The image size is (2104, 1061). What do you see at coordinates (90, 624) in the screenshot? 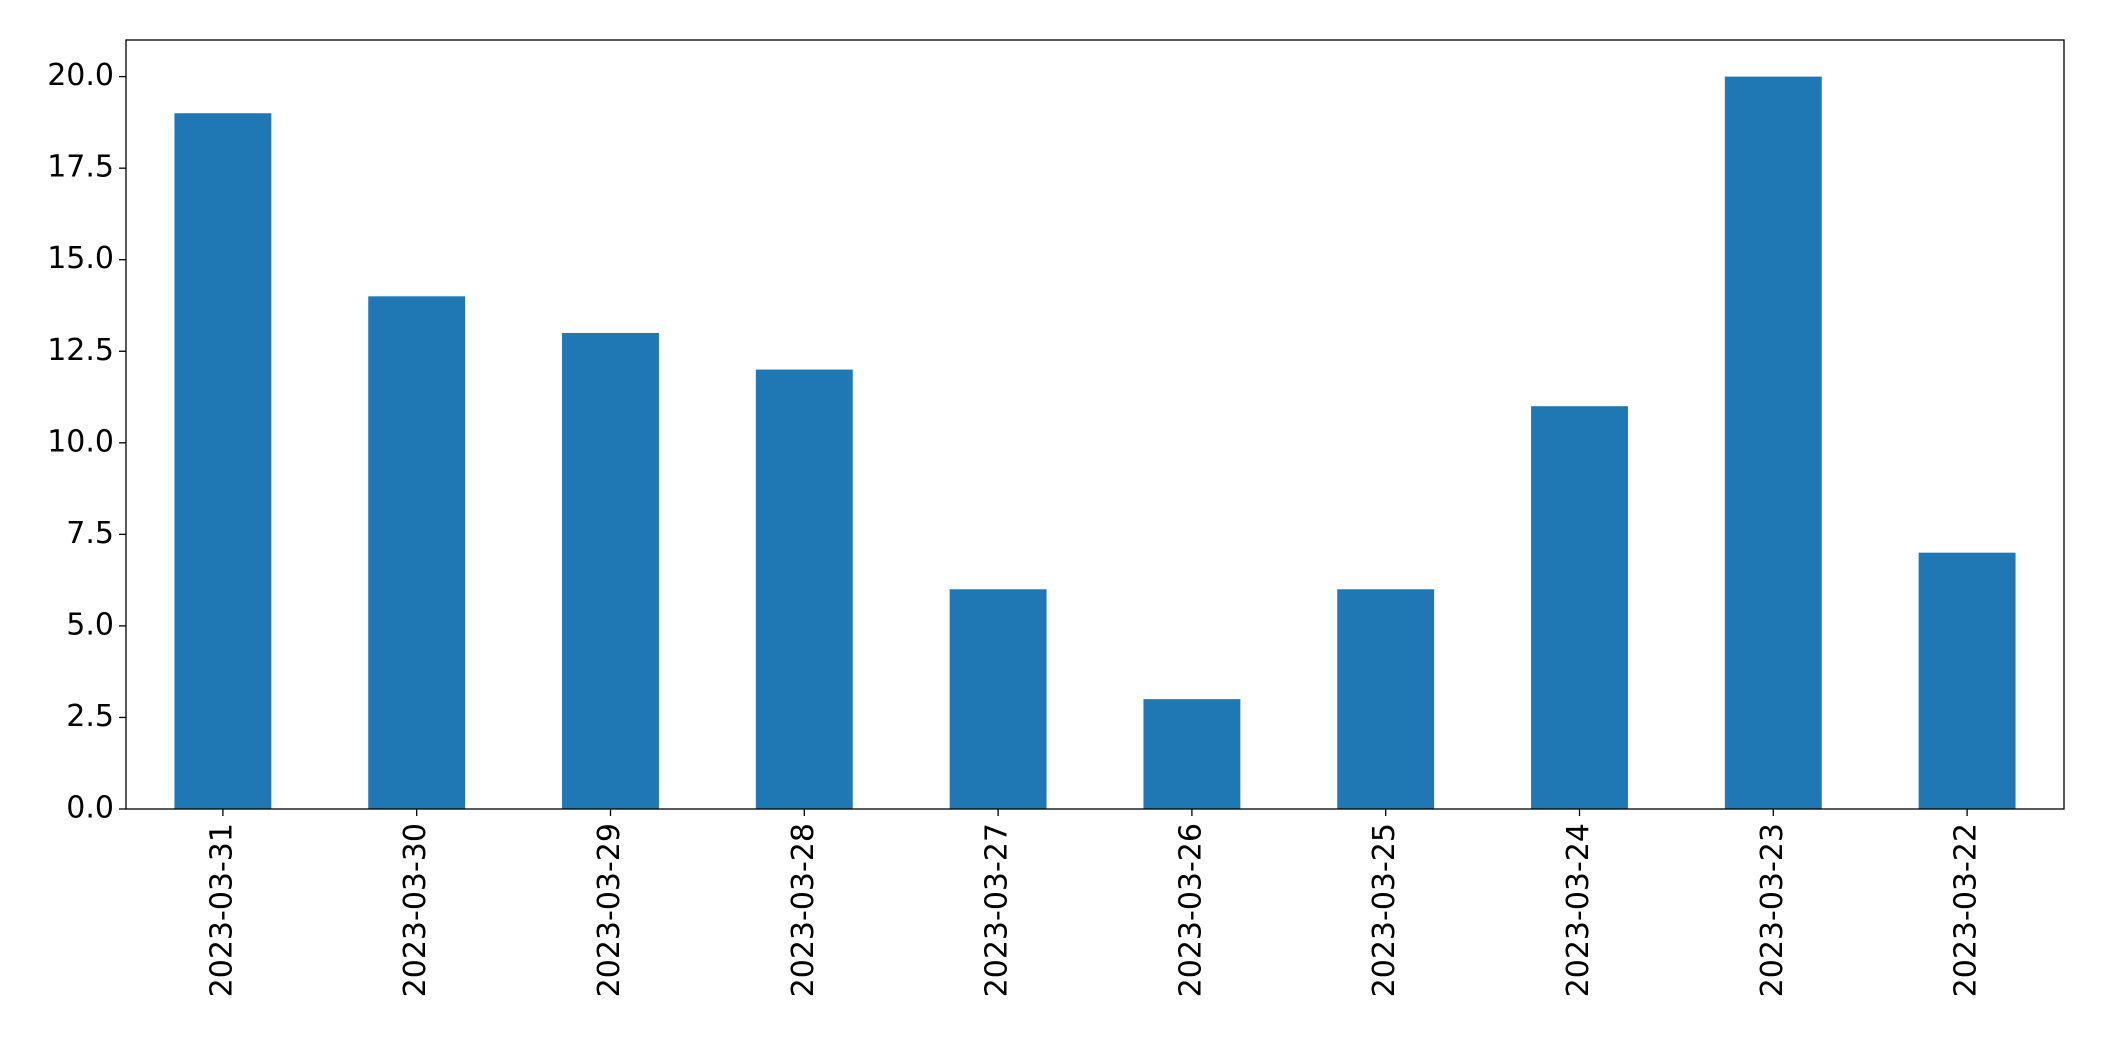
I see `y-tick-label: 5.0` at bounding box center [90, 624].